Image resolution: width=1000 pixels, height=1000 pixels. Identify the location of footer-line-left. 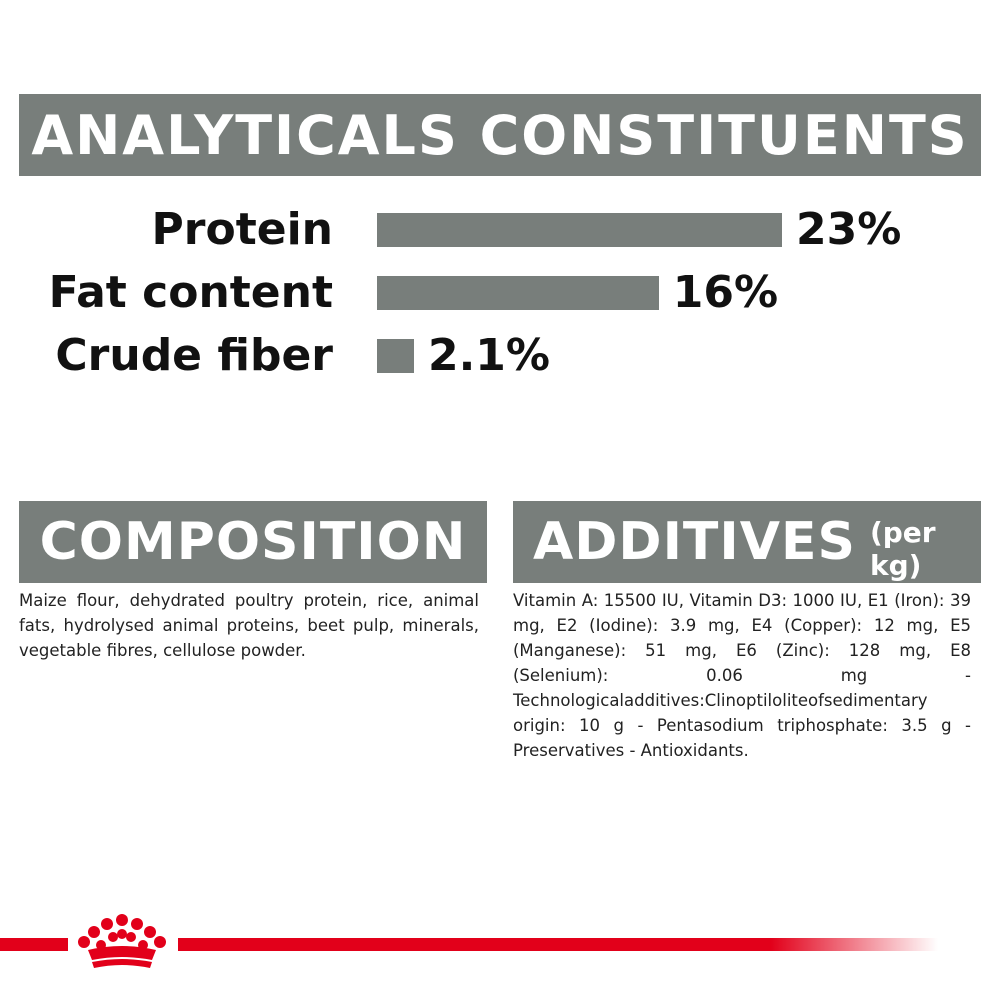
(34, 944).